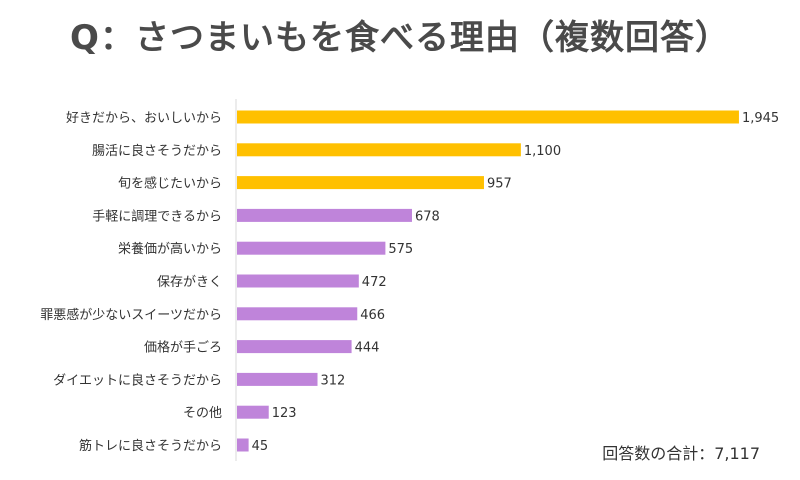 The width and height of the screenshot is (800, 480). What do you see at coordinates (400, 38) in the screenshot?
I see `chart-title: Q：さつまいもを食べる理由（複数回答）` at bounding box center [400, 38].